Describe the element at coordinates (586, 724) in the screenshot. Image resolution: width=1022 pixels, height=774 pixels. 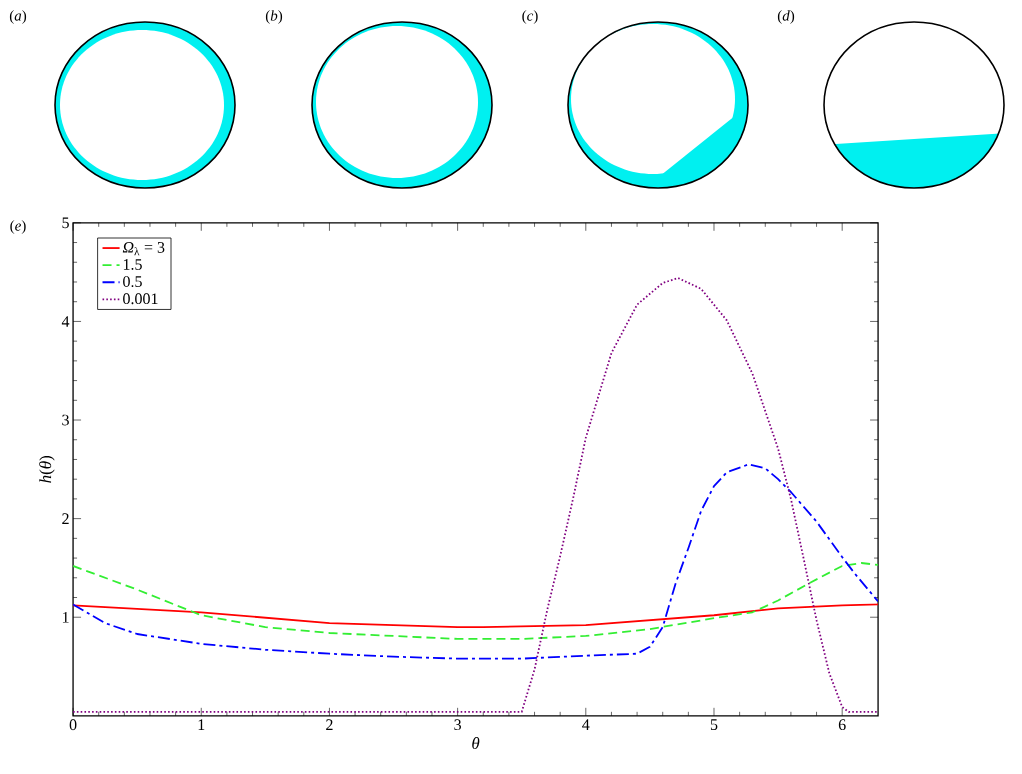
I see `x-tick-label: 4` at that location.